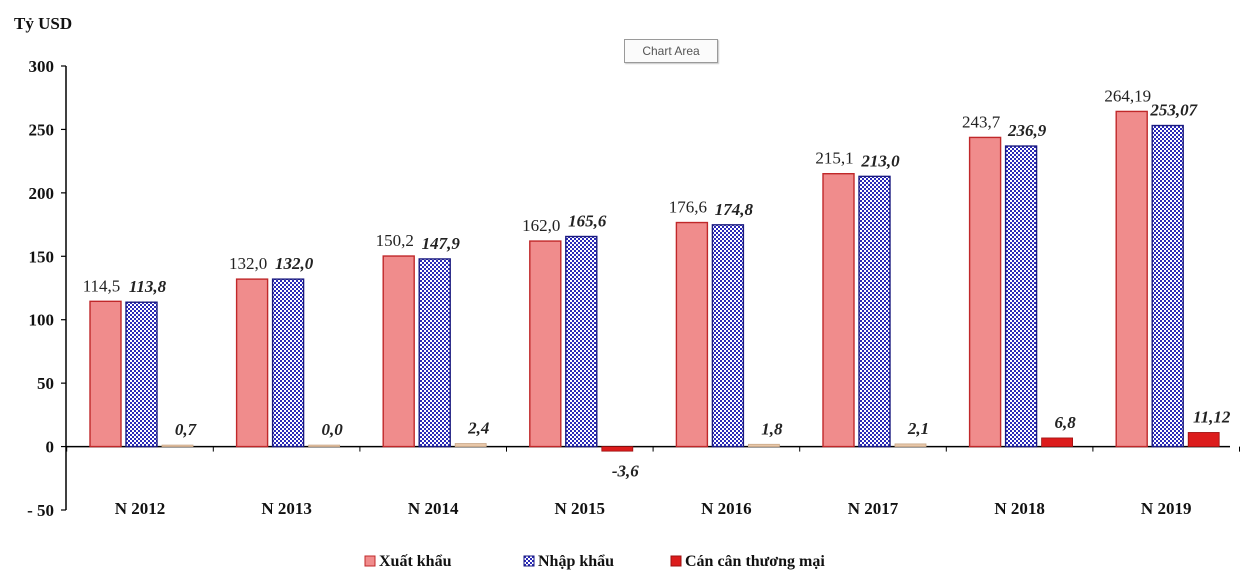  Describe the element at coordinates (1027, 130) in the screenshot. I see `import-data-label: 236,9` at that location.